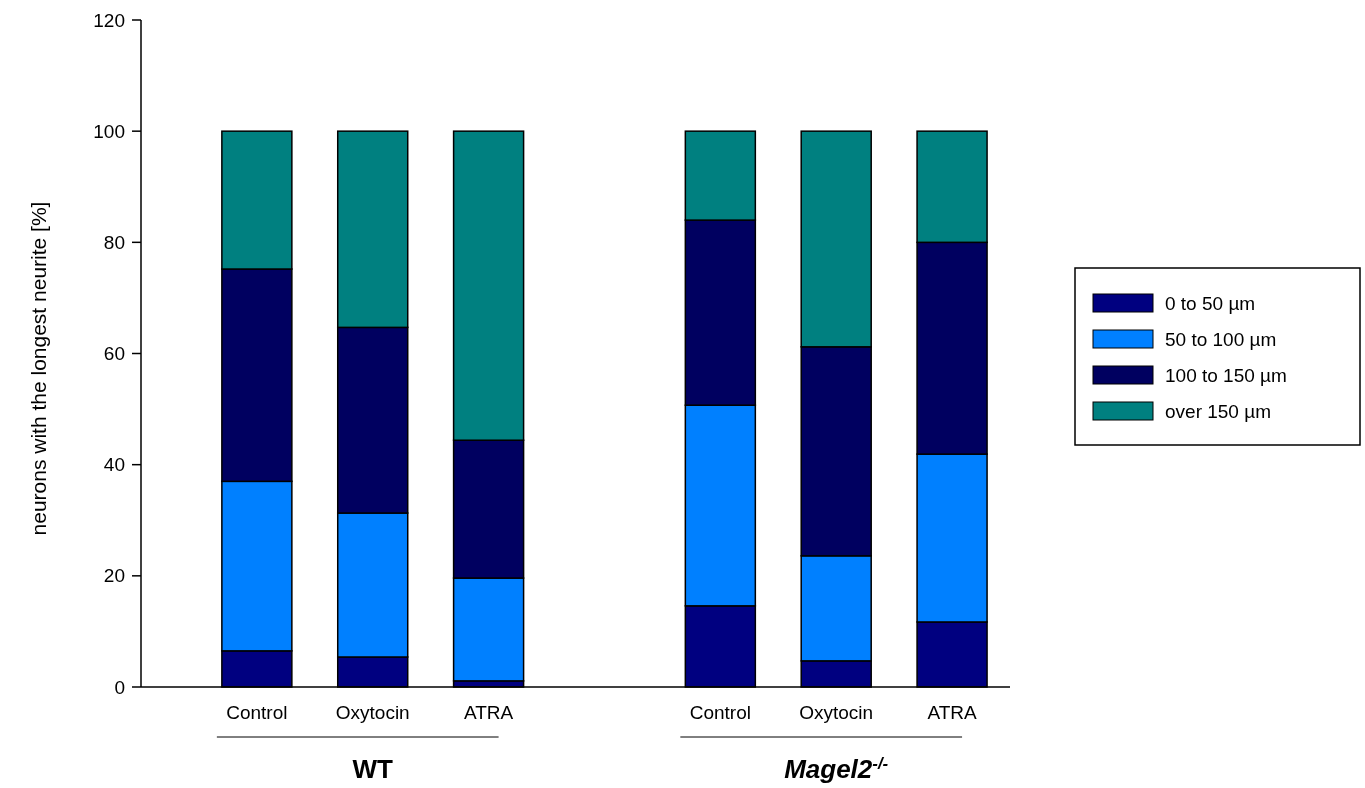  What do you see at coordinates (109, 20) in the screenshot?
I see `y-tick-label: 120` at bounding box center [109, 20].